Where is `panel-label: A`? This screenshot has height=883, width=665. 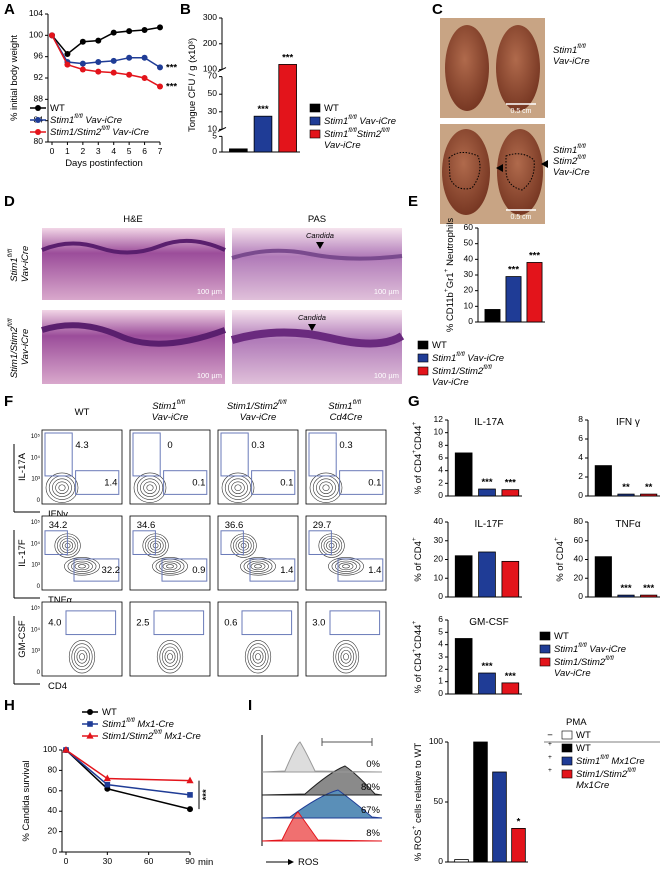 panel-label: A is located at coordinates (9, 9).